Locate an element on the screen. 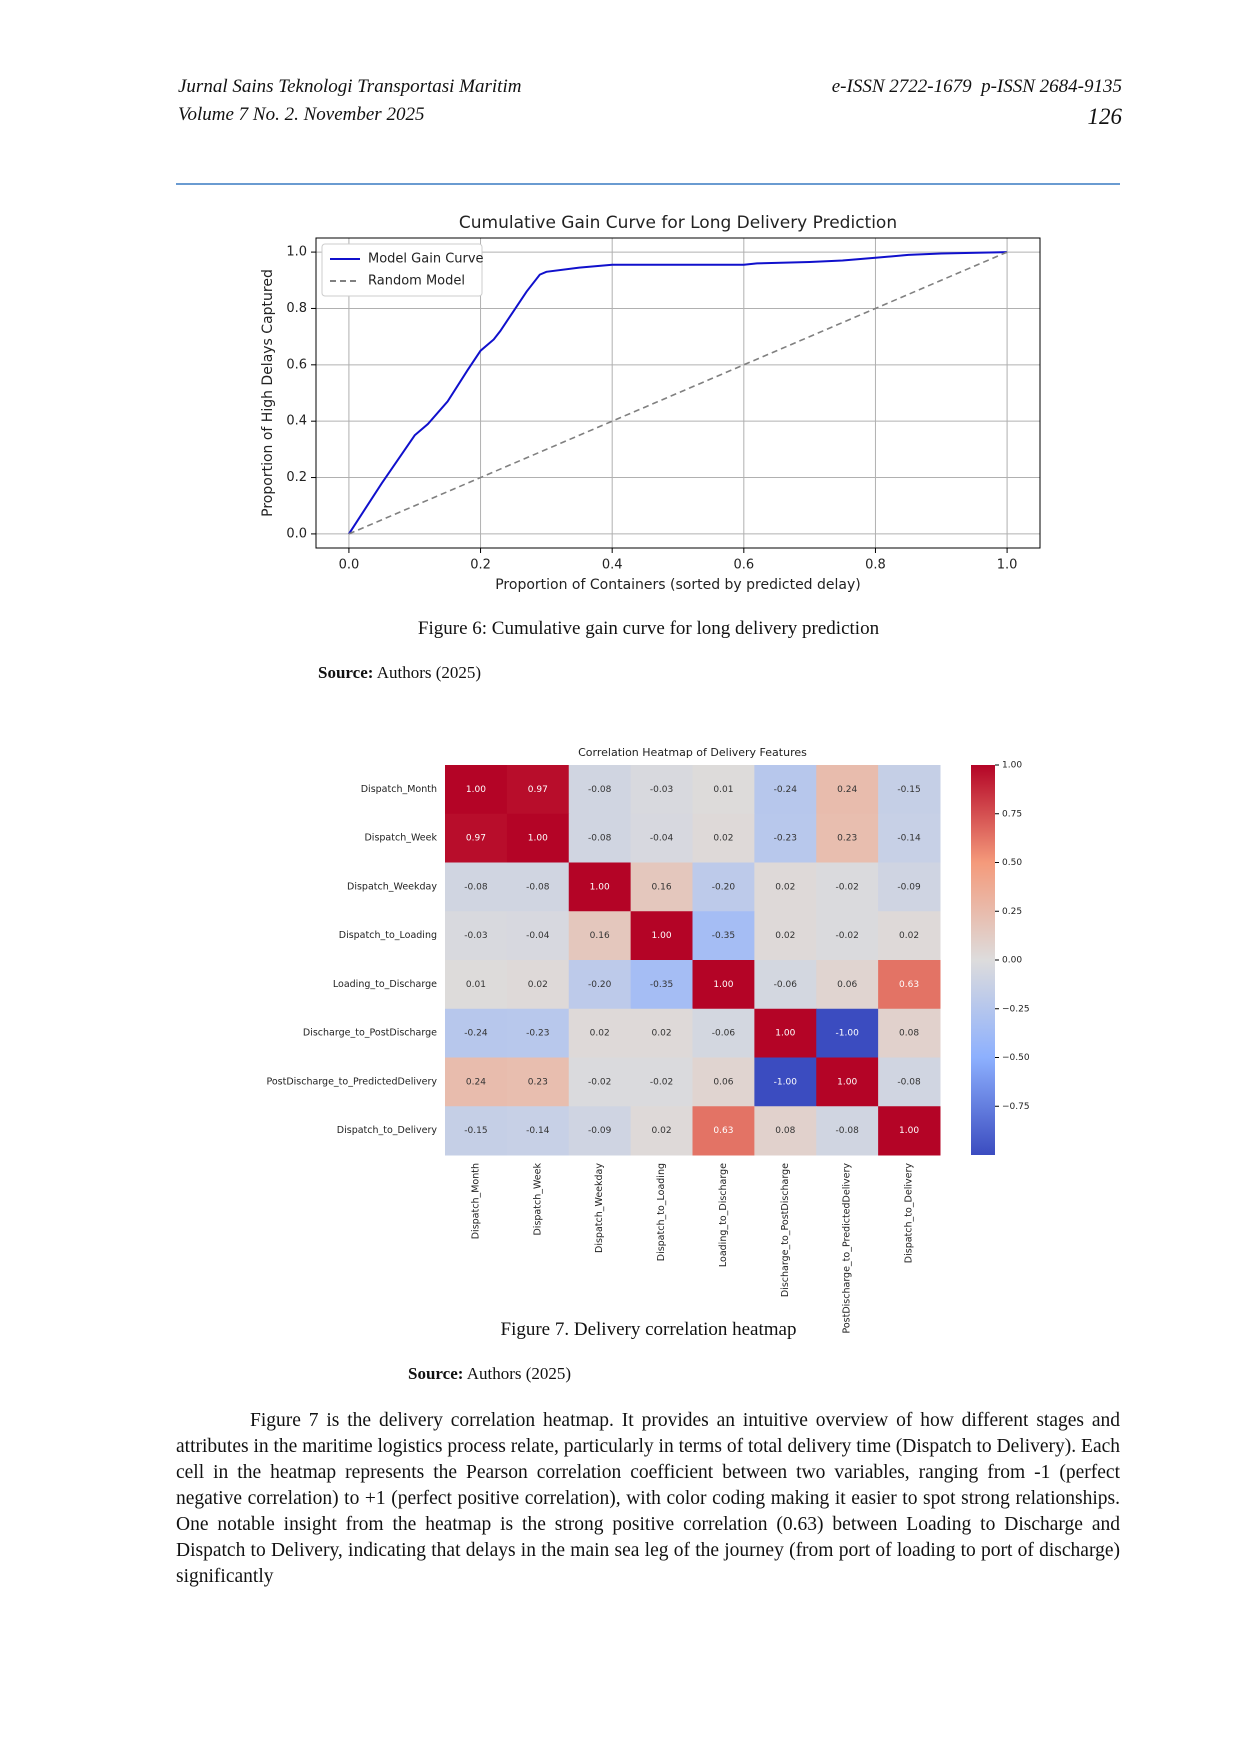 The width and height of the screenshot is (1240, 1754). y-tick-label: Dispatch_to_Loading is located at coordinates (388, 935).